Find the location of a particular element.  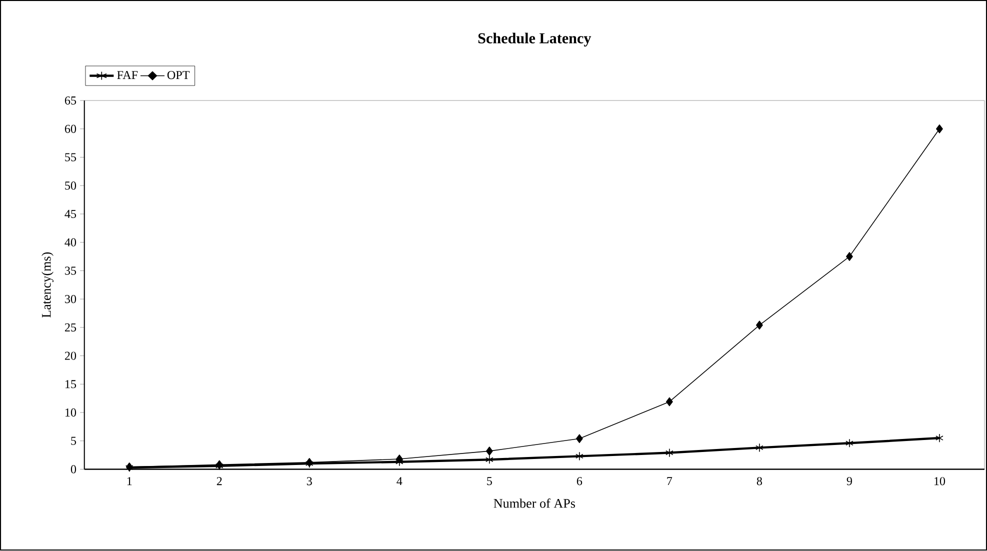

x-tick-label: 3 is located at coordinates (309, 481).